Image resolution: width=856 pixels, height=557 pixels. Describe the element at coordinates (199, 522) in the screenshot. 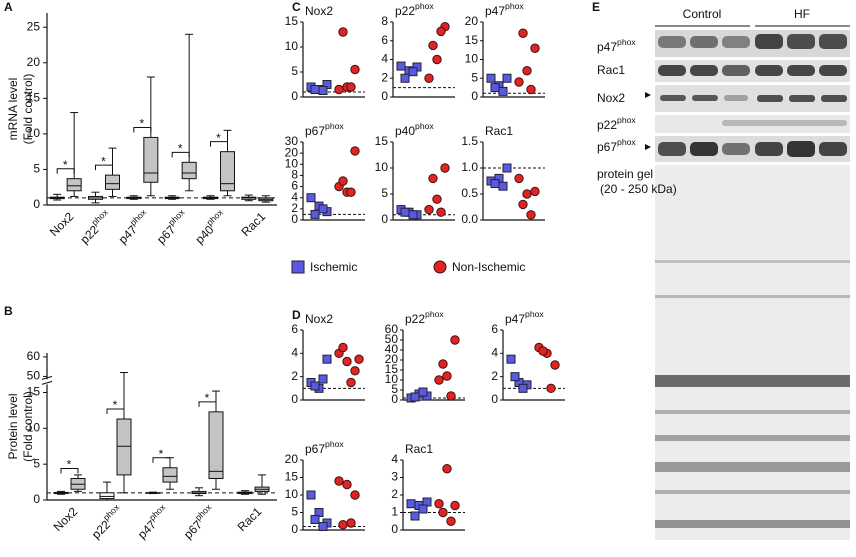

I see `x-tick-label: p67phox` at that location.